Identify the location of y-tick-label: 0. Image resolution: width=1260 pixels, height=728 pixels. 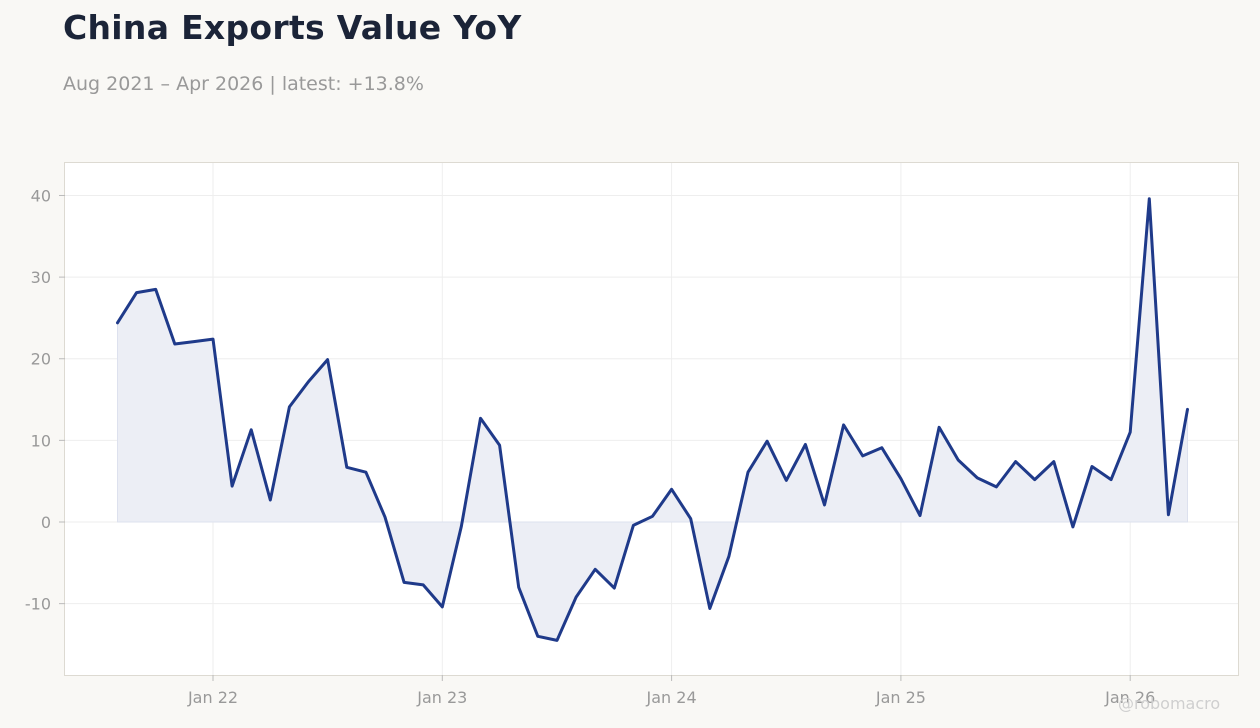
(46, 522).